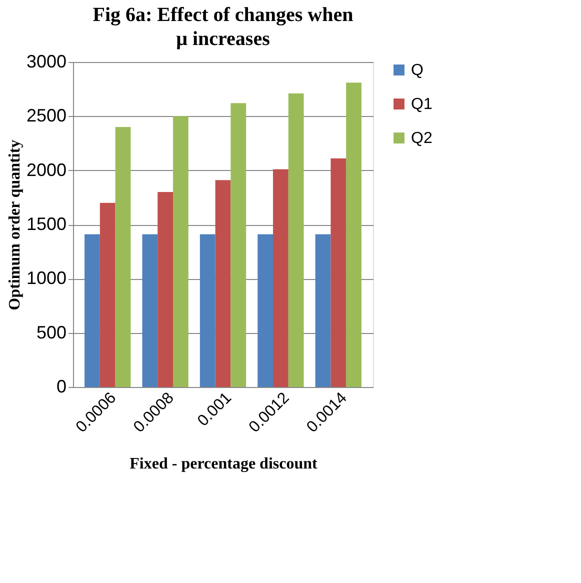  What do you see at coordinates (46, 62) in the screenshot?
I see `y-tick-label: 3000` at bounding box center [46, 62].